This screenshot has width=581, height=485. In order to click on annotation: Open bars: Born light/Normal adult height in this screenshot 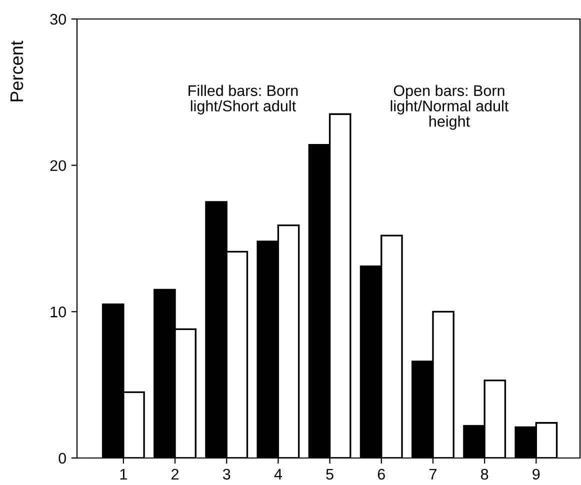, I will do `click(449, 107)`.